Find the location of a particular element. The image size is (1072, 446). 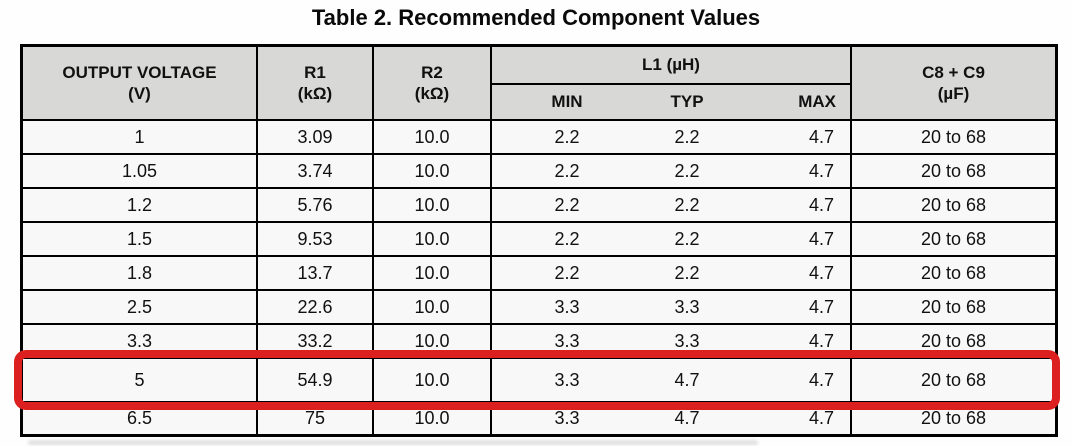

table-row: 1.05 3.74 10.0 2.2 2.2 4.7 20 to 68 is located at coordinates (539, 172).